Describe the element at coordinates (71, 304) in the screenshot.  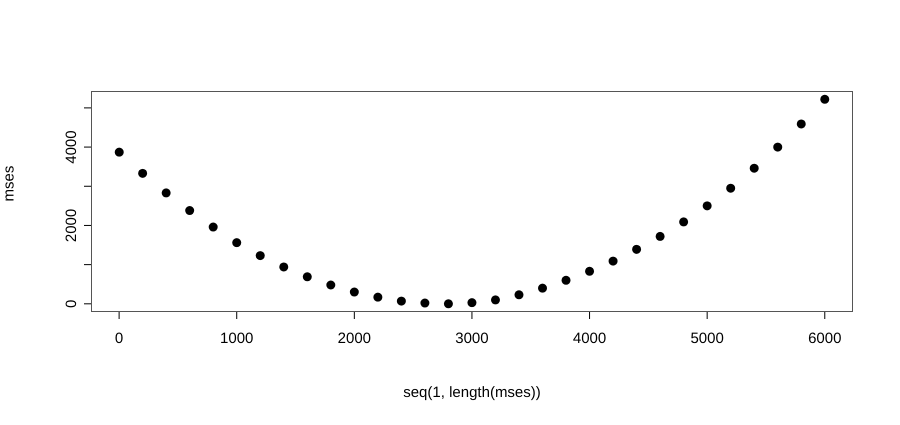
I see `y-tick-label: 0` at that location.